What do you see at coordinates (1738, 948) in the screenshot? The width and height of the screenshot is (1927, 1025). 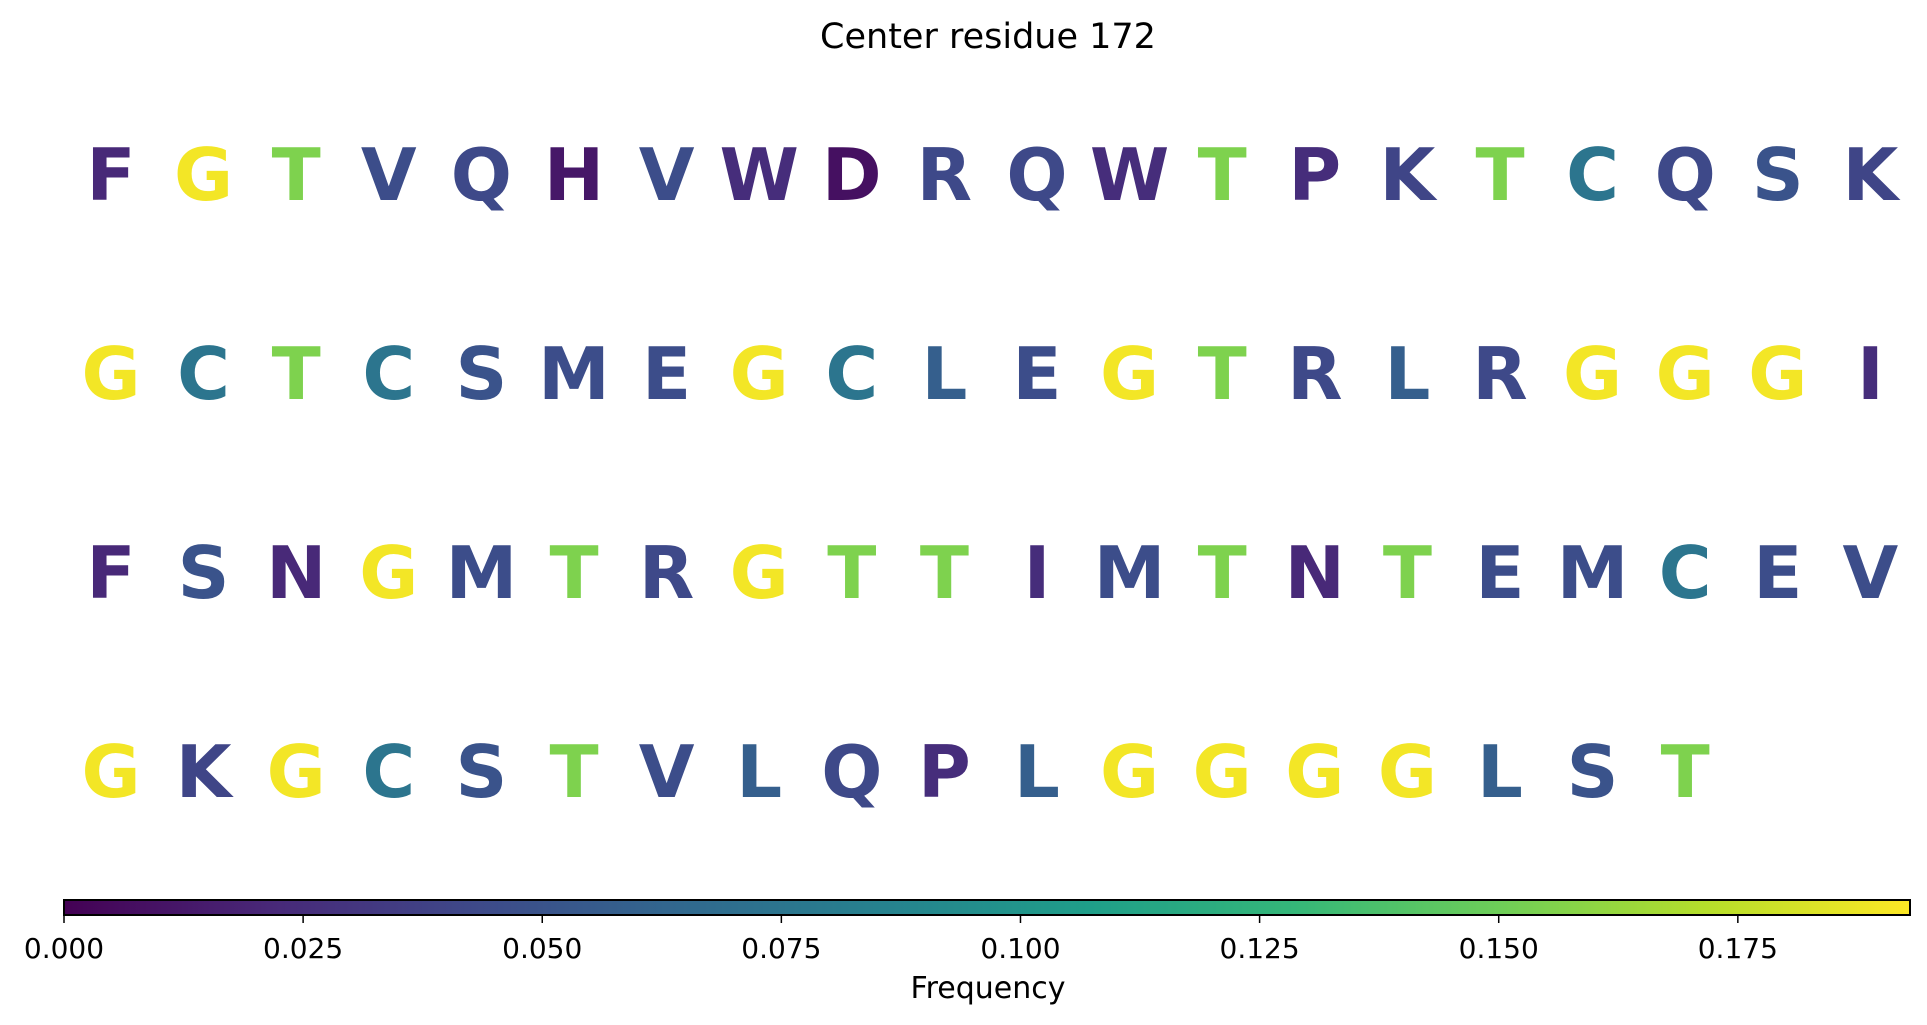 I see `colorbar-tick-label: 0.175` at bounding box center [1738, 948].